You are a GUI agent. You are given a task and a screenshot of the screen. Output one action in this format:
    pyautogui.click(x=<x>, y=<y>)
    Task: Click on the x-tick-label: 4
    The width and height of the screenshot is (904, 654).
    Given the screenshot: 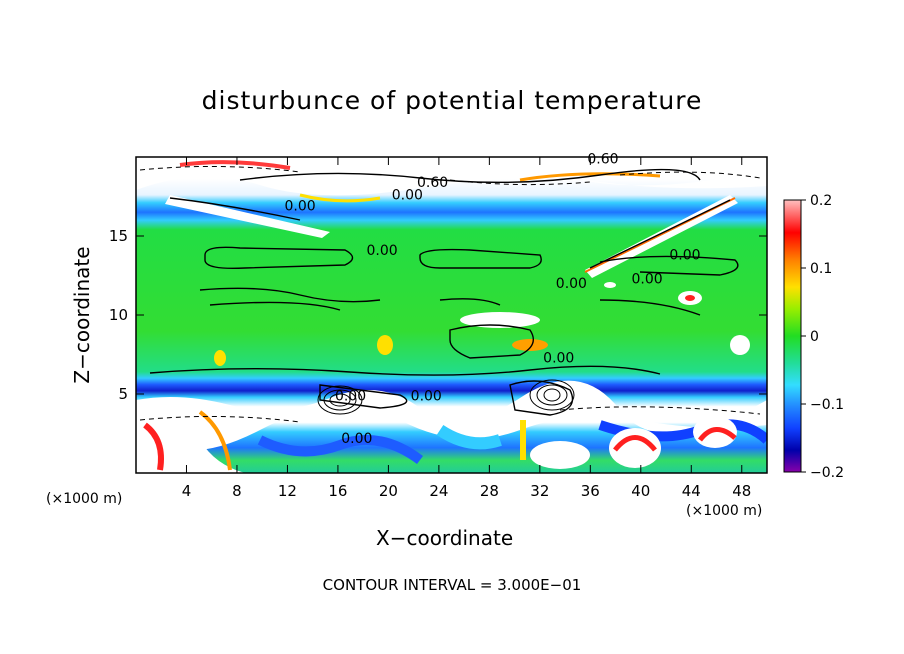 What is the action you would take?
    pyautogui.click(x=187, y=491)
    